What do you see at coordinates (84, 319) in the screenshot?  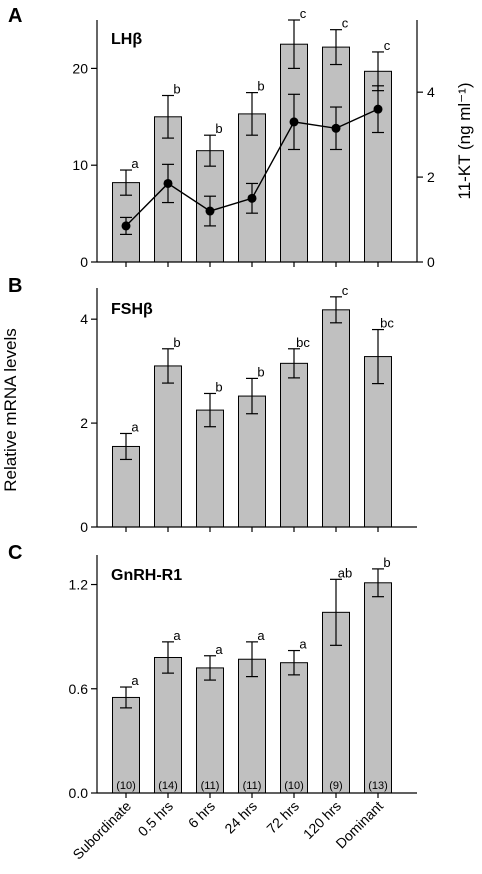 I see `y-tick-label-2: 4` at bounding box center [84, 319].